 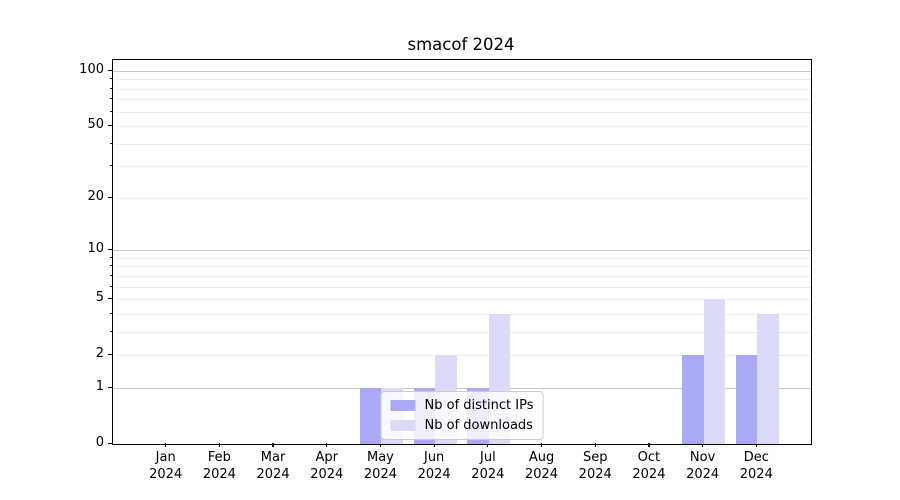 What do you see at coordinates (95, 125) in the screenshot?
I see `y-tick-label: 50` at bounding box center [95, 125].